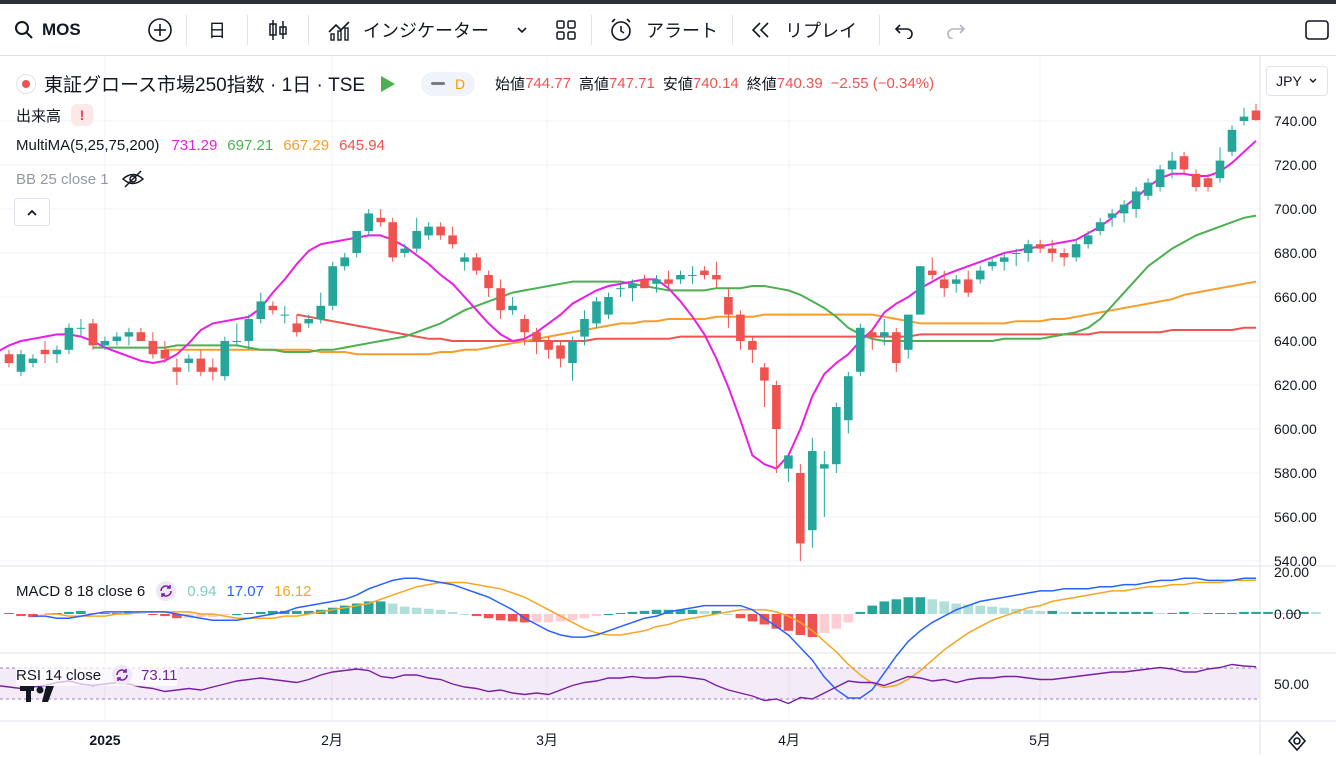  What do you see at coordinates (882, 83) in the screenshot?
I see `change-value: −2.55 (−0.34%)` at bounding box center [882, 83].